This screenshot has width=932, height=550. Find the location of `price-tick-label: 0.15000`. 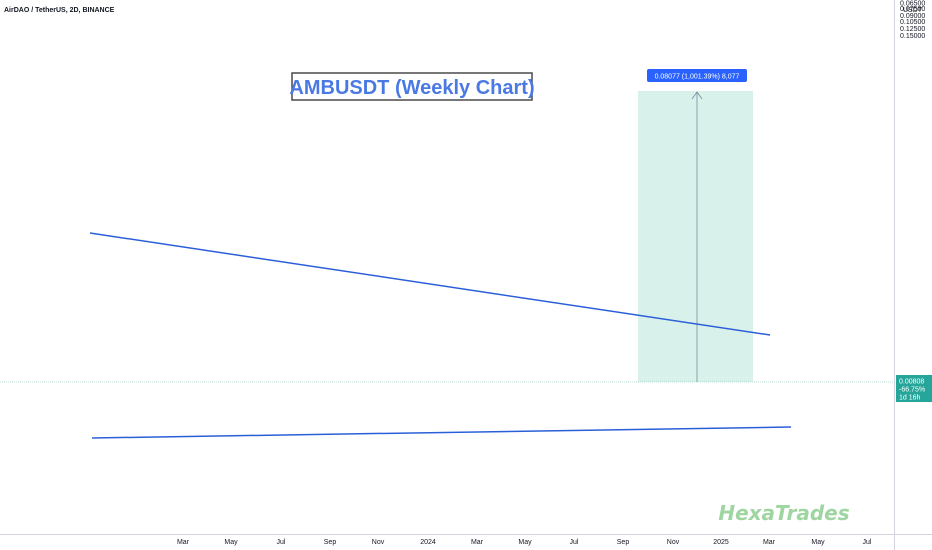

price-tick-label: 0.15000 is located at coordinates (912, 36).